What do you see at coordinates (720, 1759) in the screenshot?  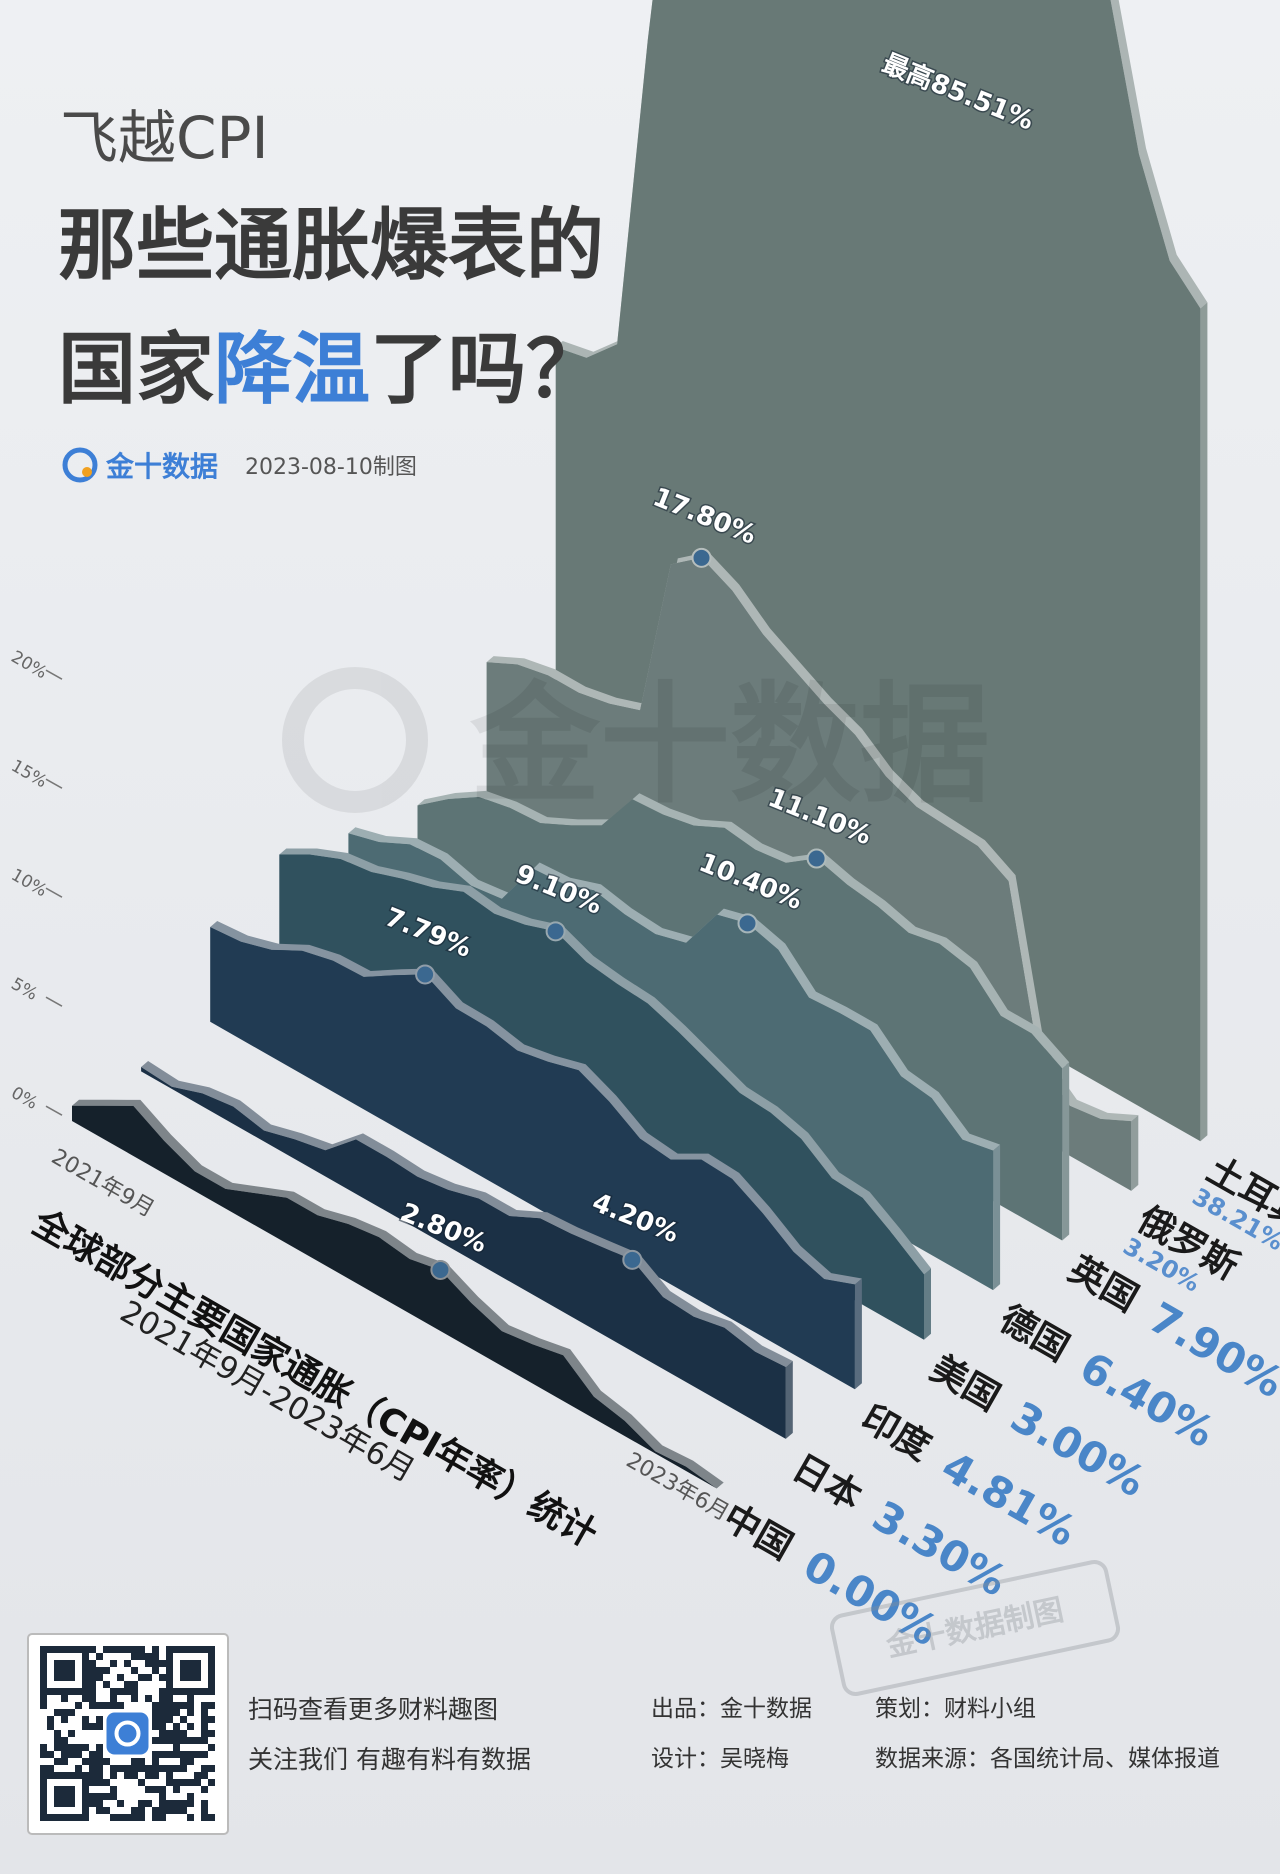 I see `credit: 设计：吴晓梅` at bounding box center [720, 1759].